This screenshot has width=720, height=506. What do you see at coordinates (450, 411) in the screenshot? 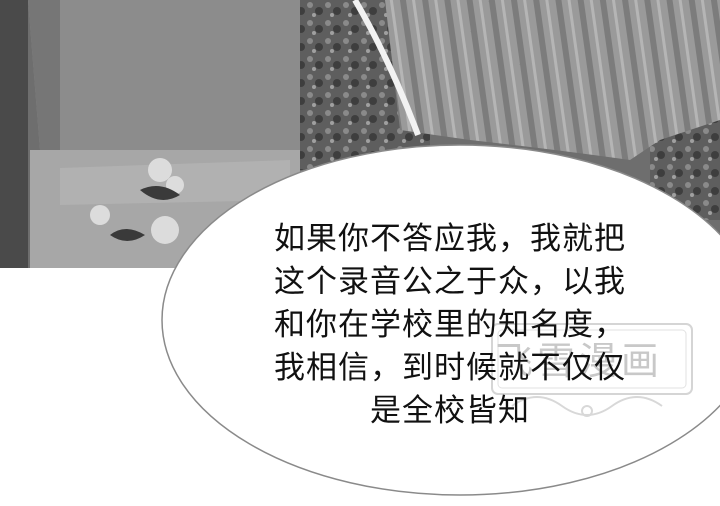
I see `speech-line-5: 是全校皆知` at bounding box center [450, 411].